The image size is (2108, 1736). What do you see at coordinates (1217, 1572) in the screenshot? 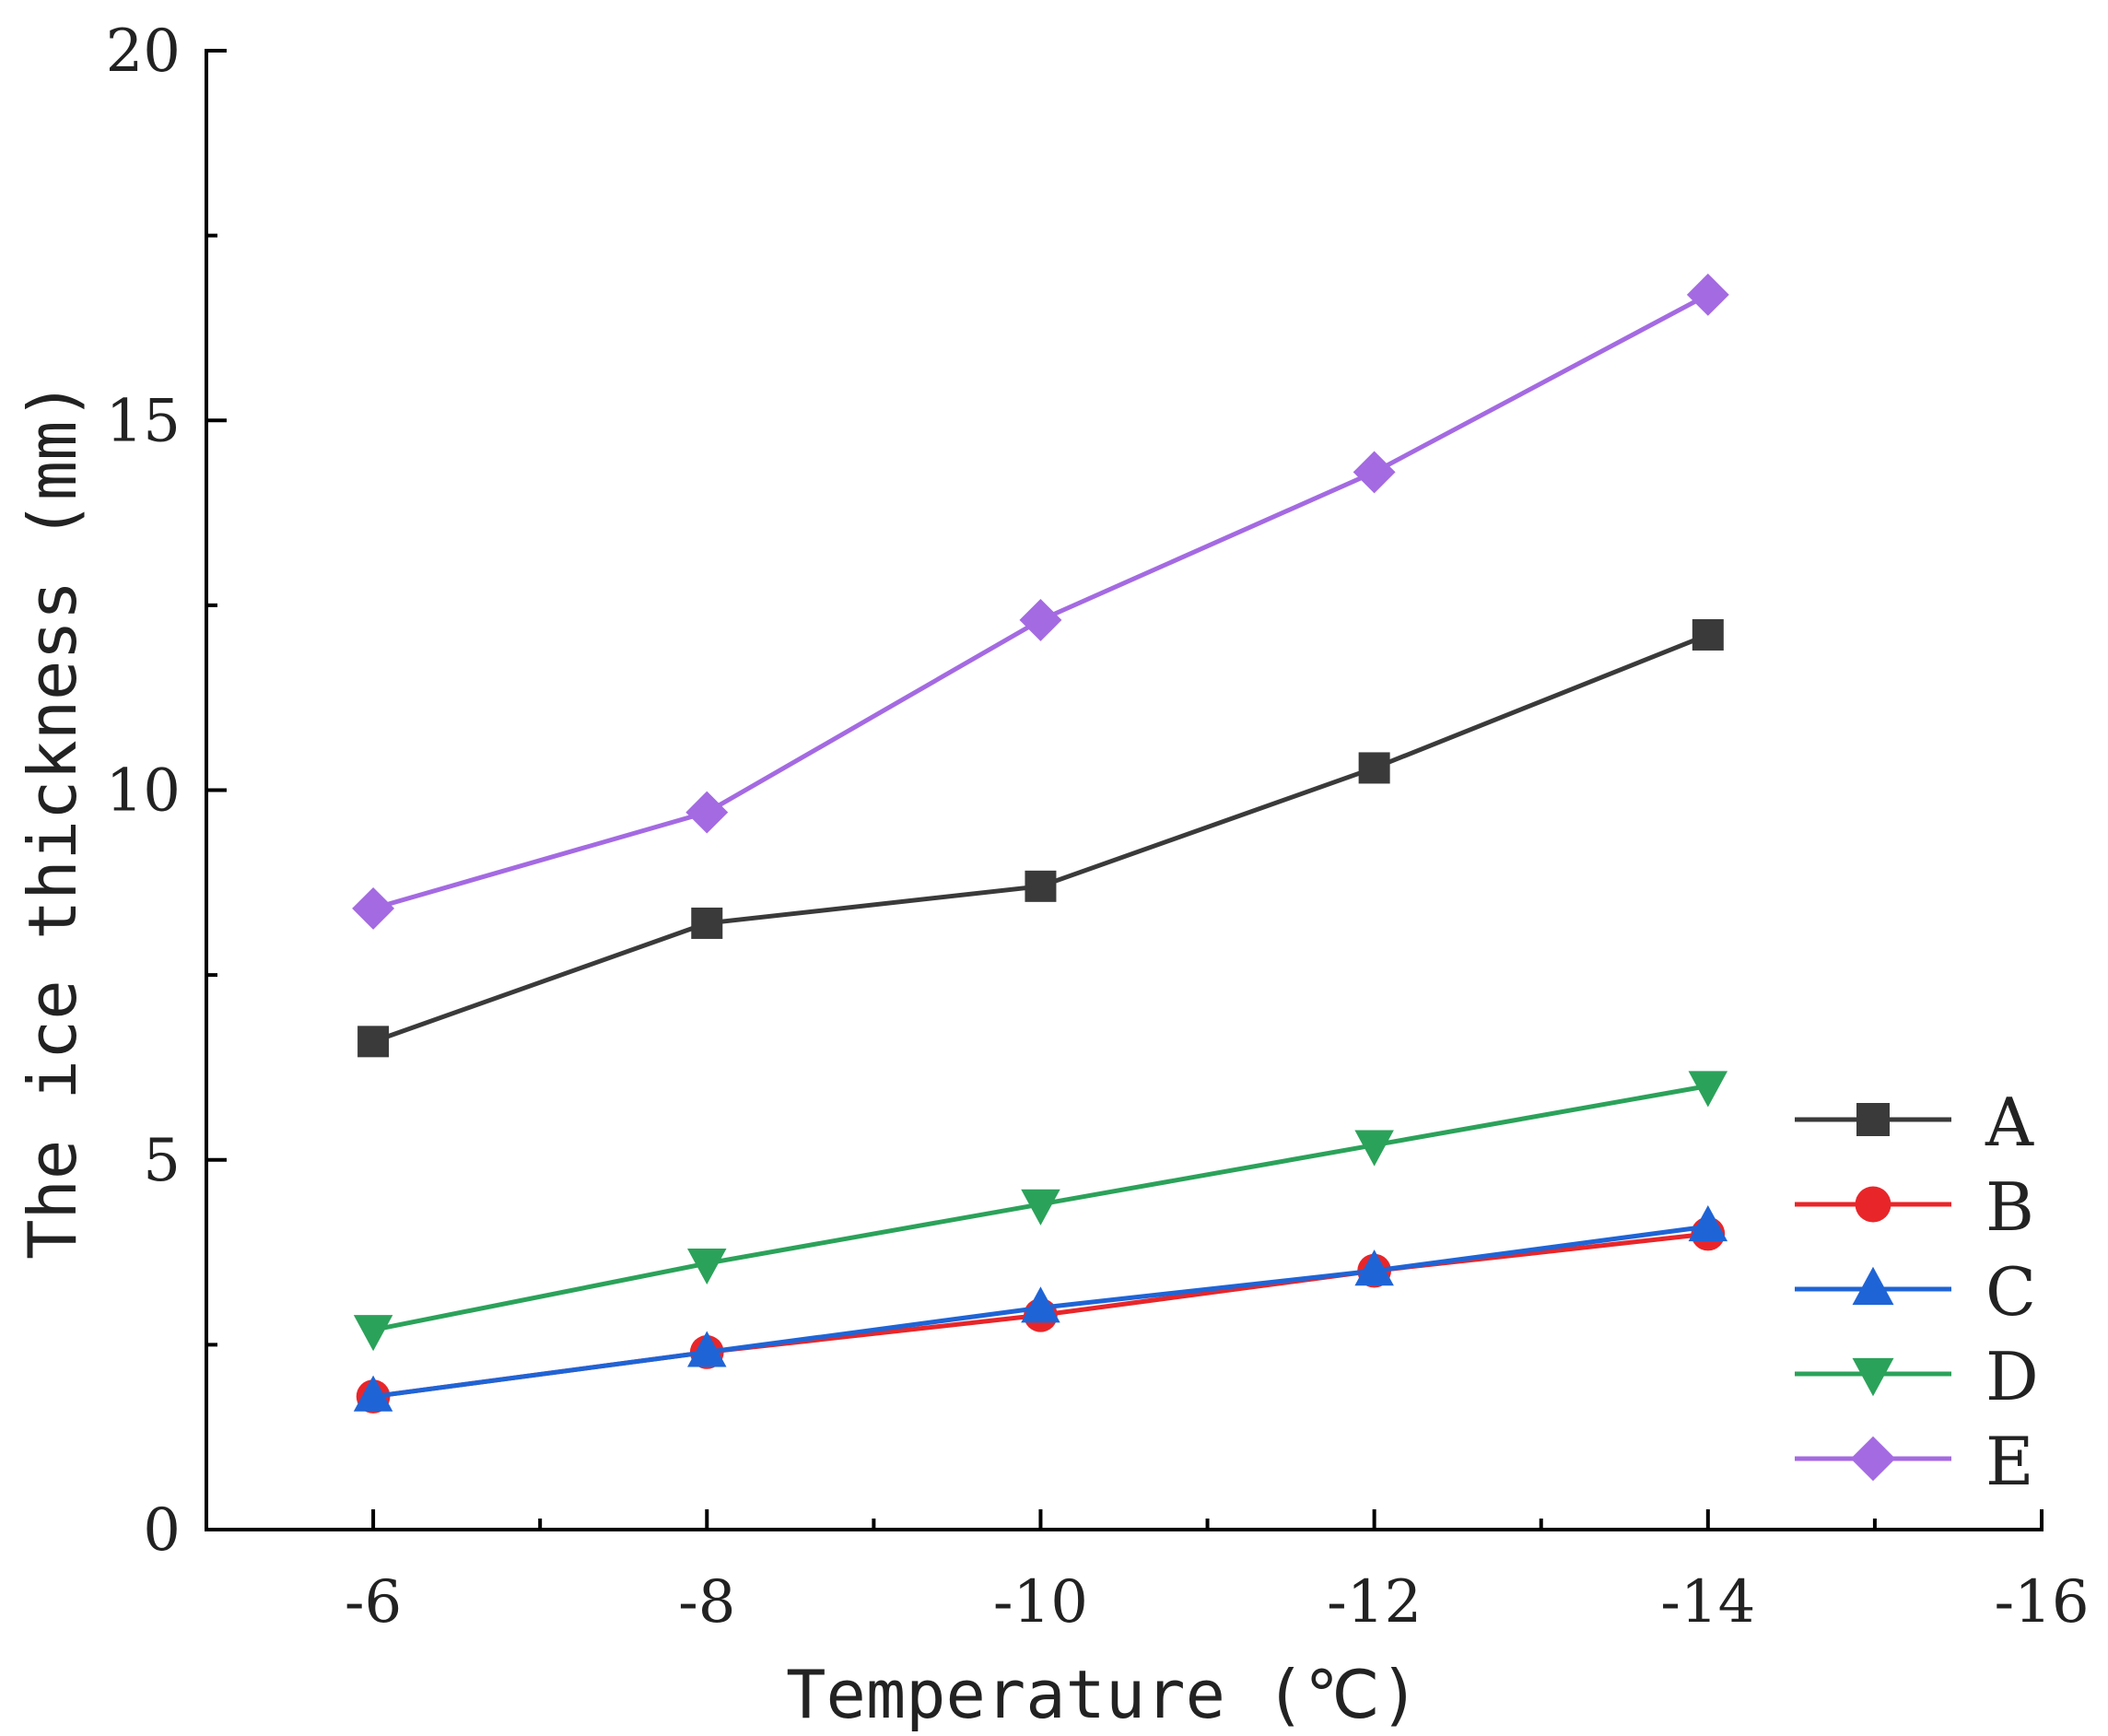
I see `x-axis-ticks: -6 -8 -10 -12 -14 -16` at bounding box center [1217, 1572].